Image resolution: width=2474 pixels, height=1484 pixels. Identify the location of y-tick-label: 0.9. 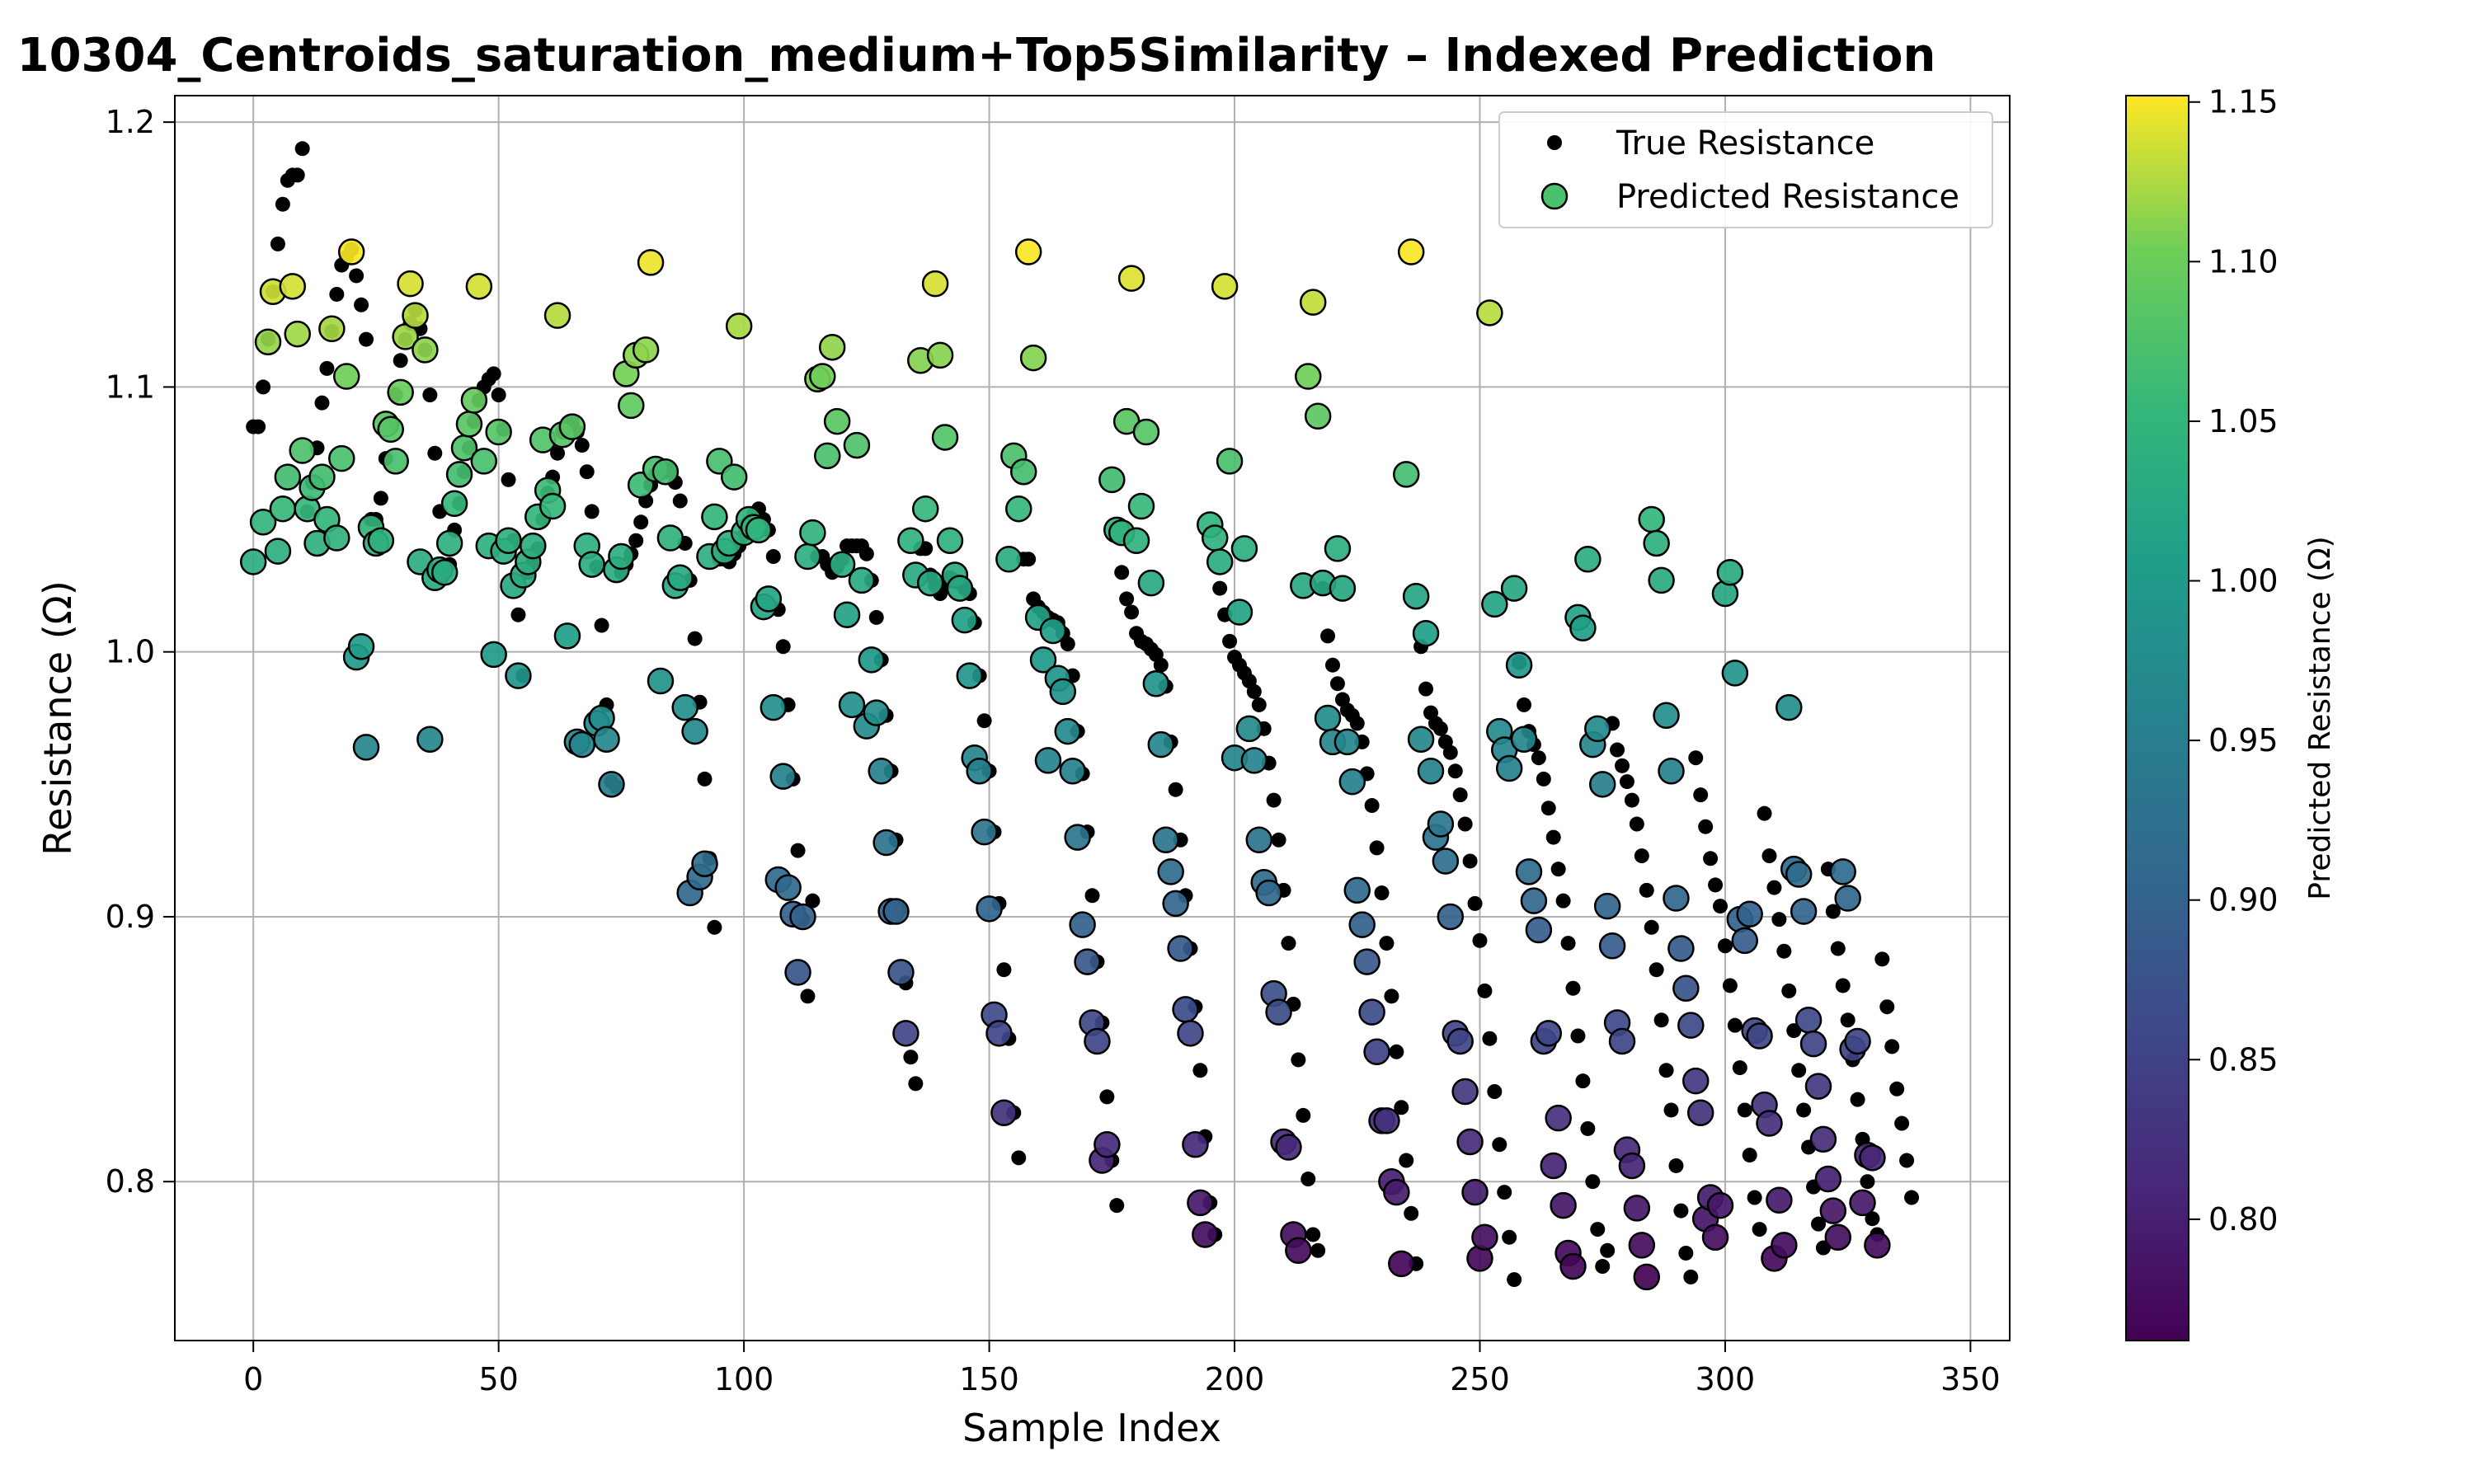
(130, 917).